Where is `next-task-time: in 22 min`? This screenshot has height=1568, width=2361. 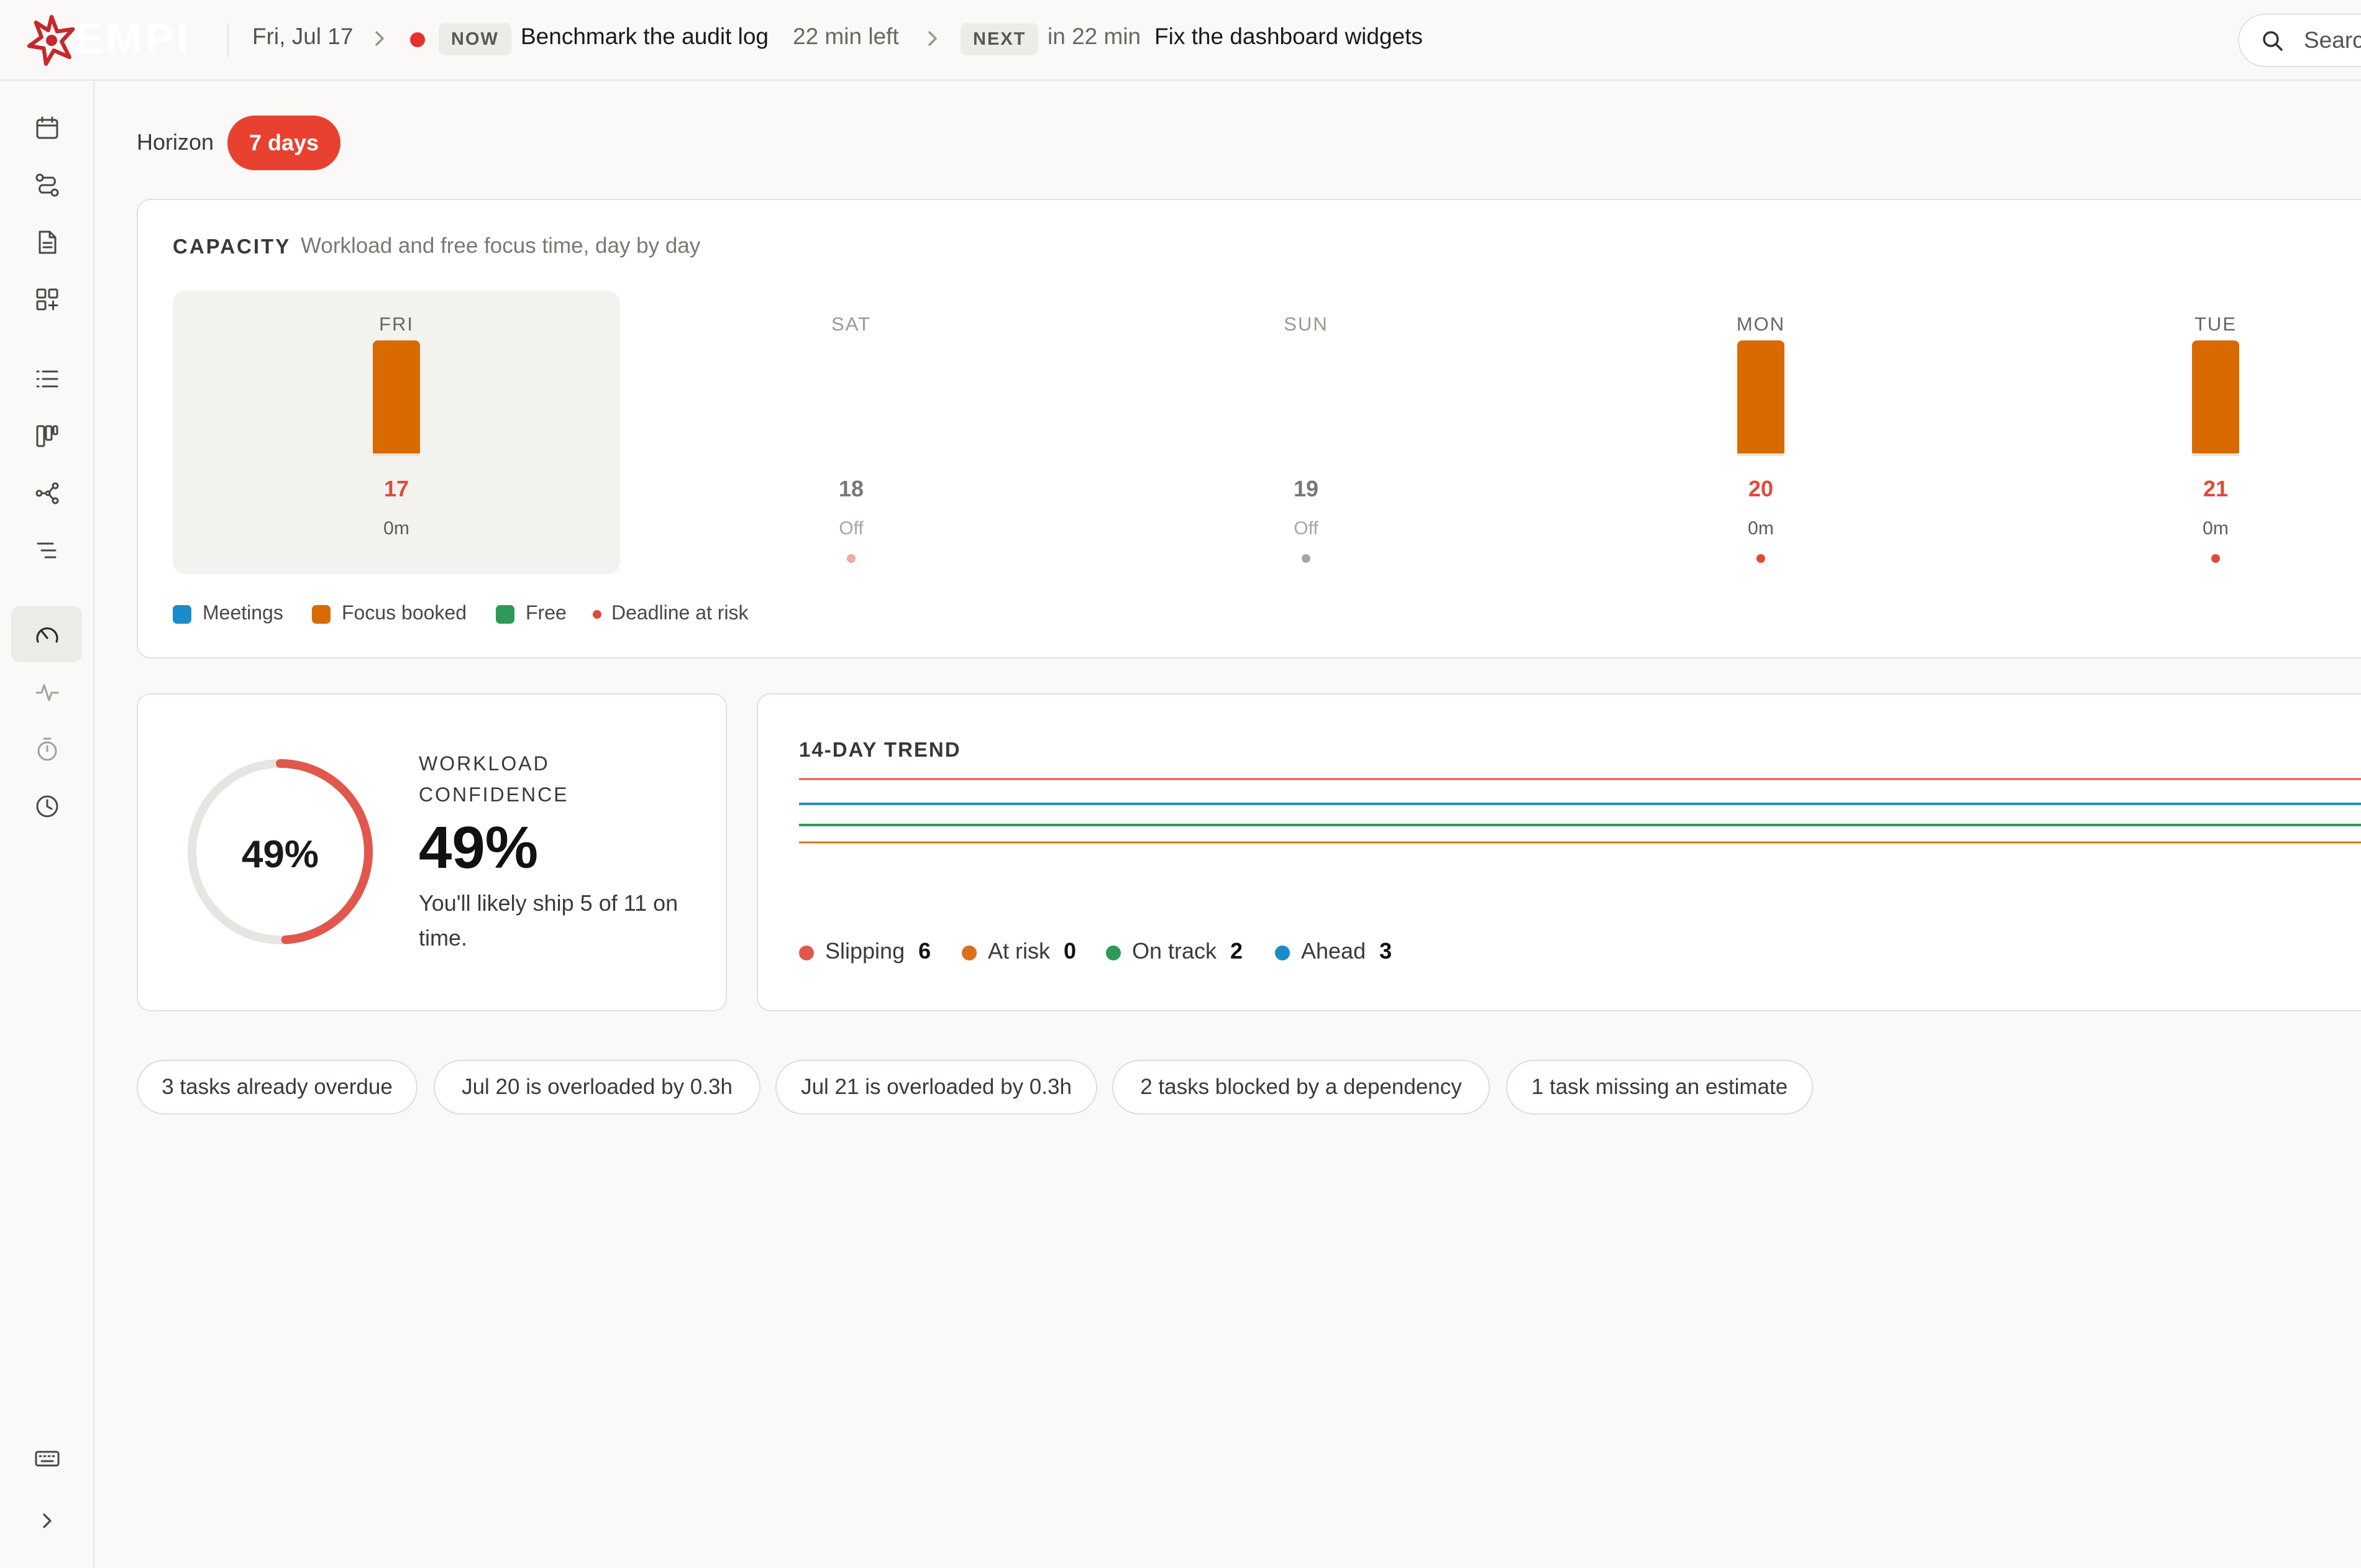 next-task-time: in 22 min is located at coordinates (1095, 36).